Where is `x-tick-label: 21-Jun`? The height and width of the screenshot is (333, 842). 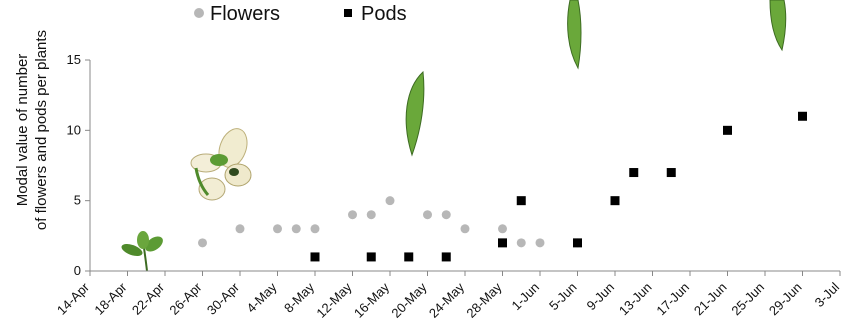 x-tick-label: 21-Jun is located at coordinates (710, 299).